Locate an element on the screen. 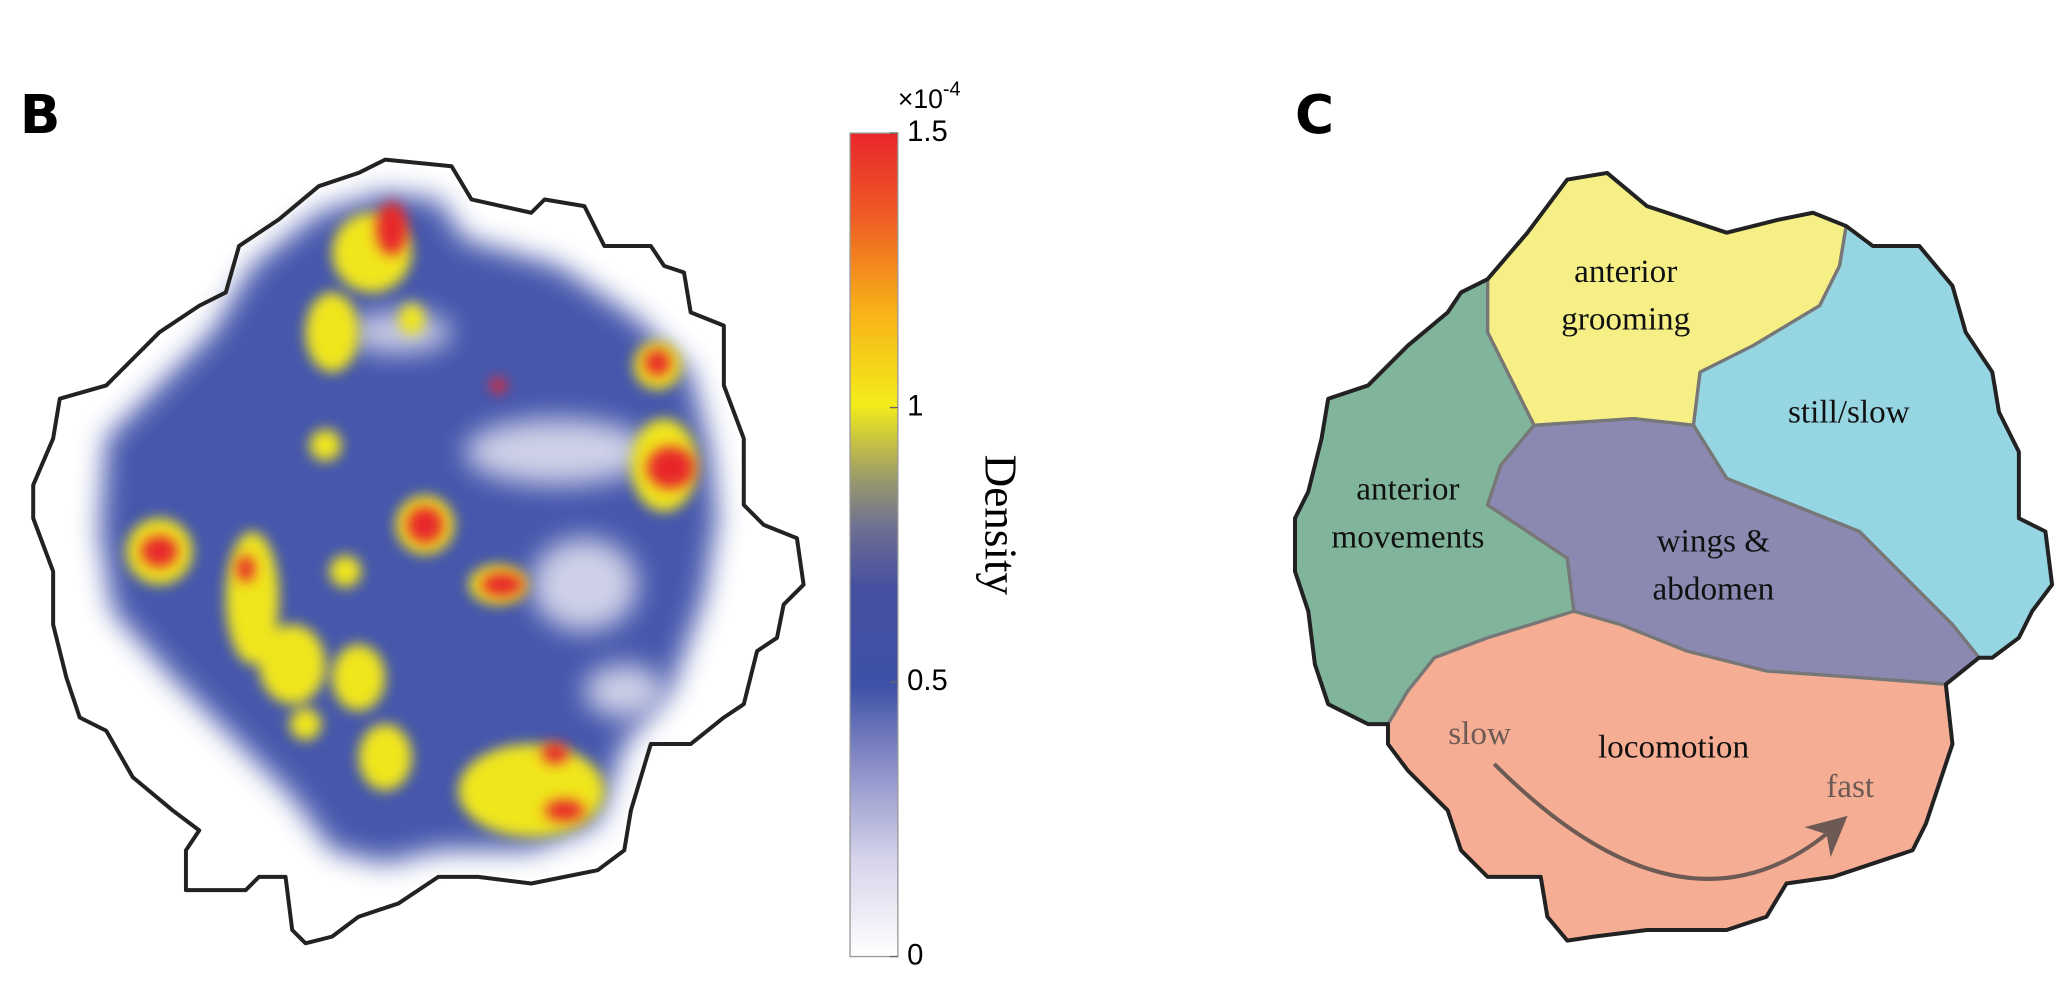 The width and height of the screenshot is (2072, 990). label-line: still/slow is located at coordinates (1849, 412).